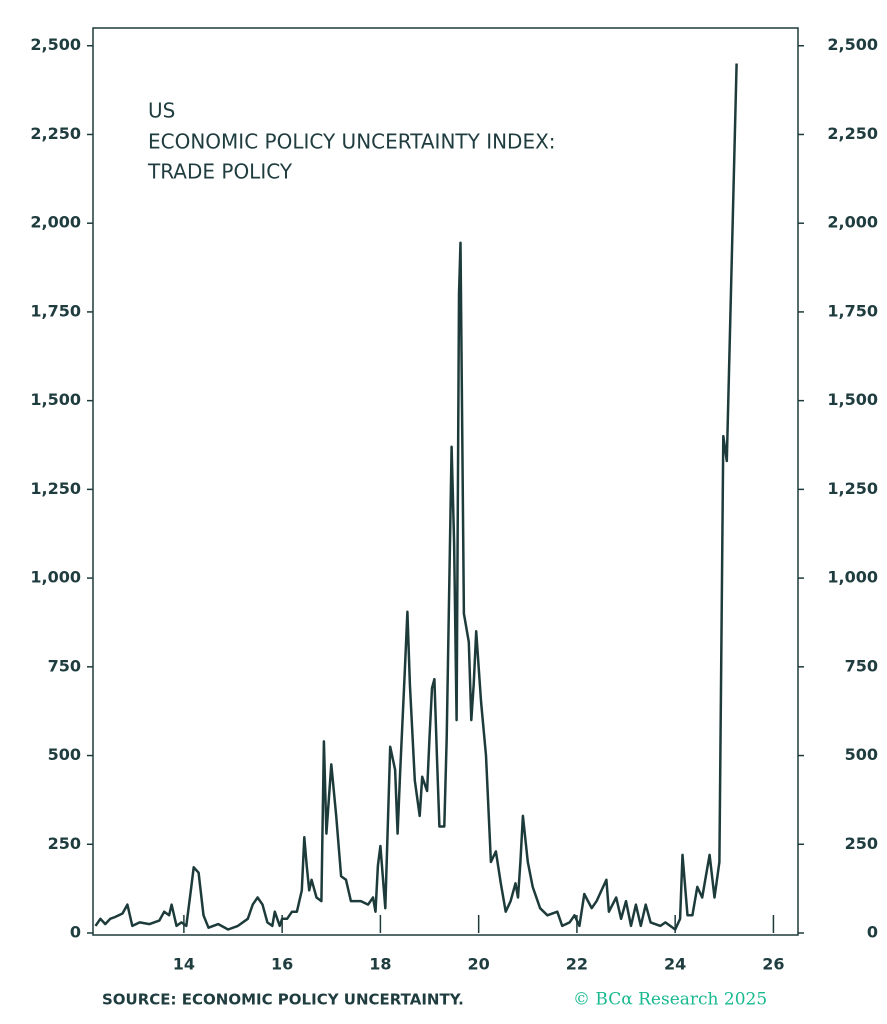 This screenshot has width=887, height=1024. Describe the element at coordinates (55, 133) in the screenshot. I see `y-tick-label: 2,250` at that location.